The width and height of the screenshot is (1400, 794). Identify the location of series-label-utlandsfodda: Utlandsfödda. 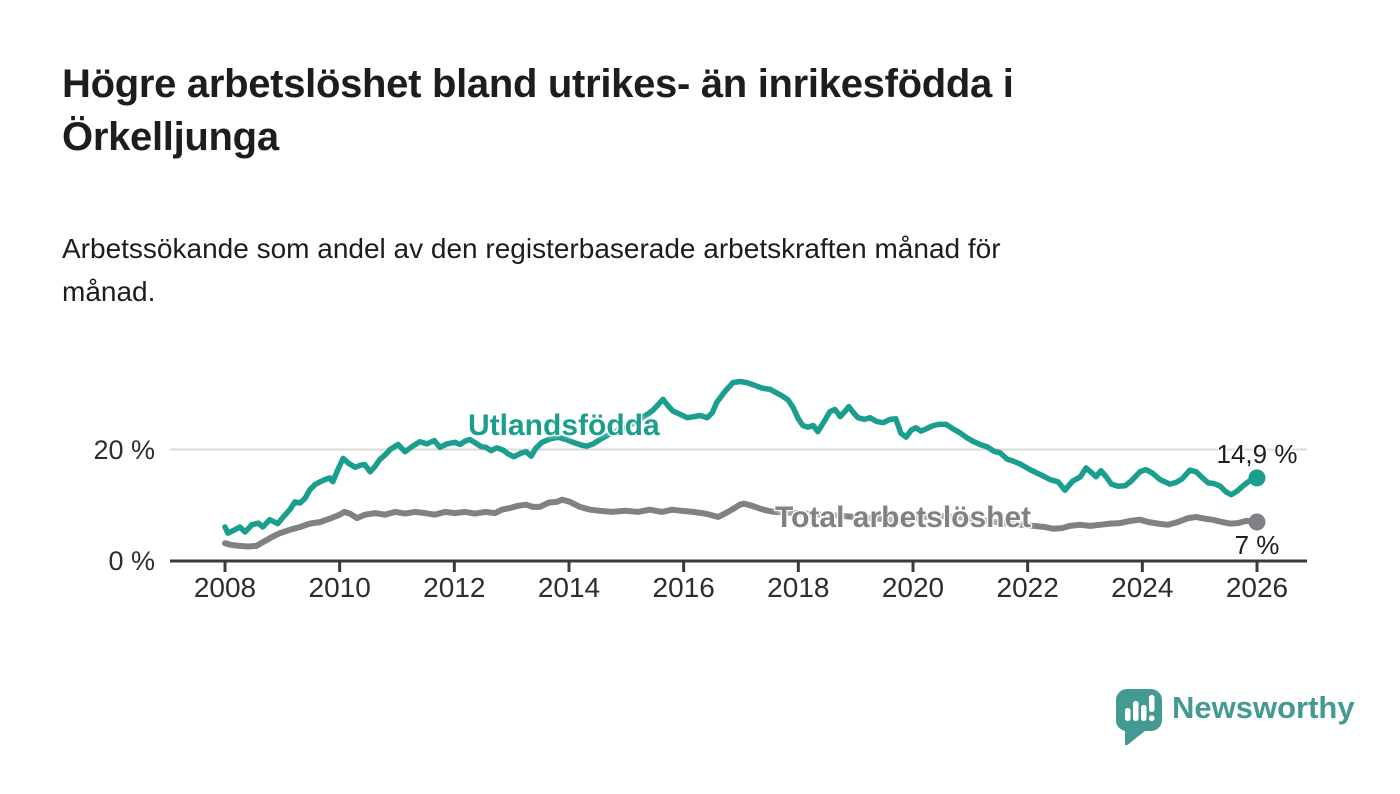
(564, 425).